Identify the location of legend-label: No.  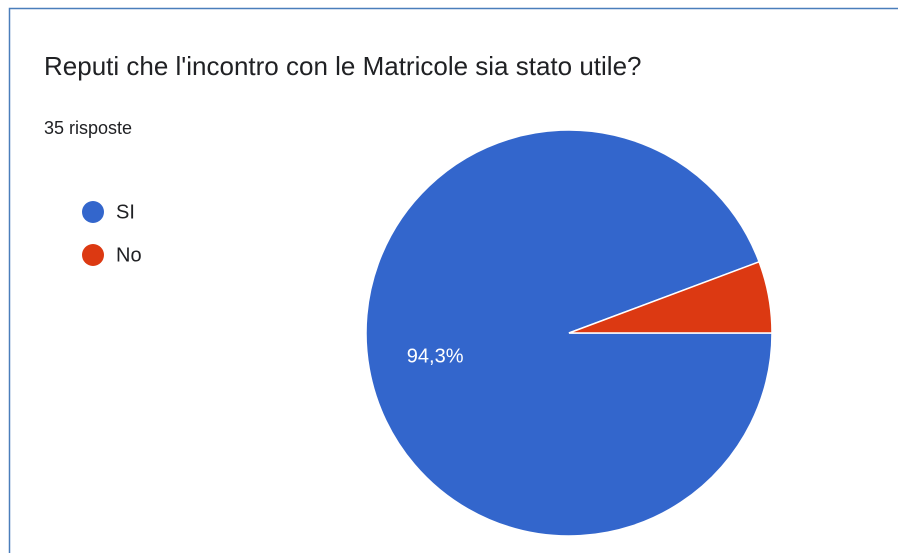
(129, 255).